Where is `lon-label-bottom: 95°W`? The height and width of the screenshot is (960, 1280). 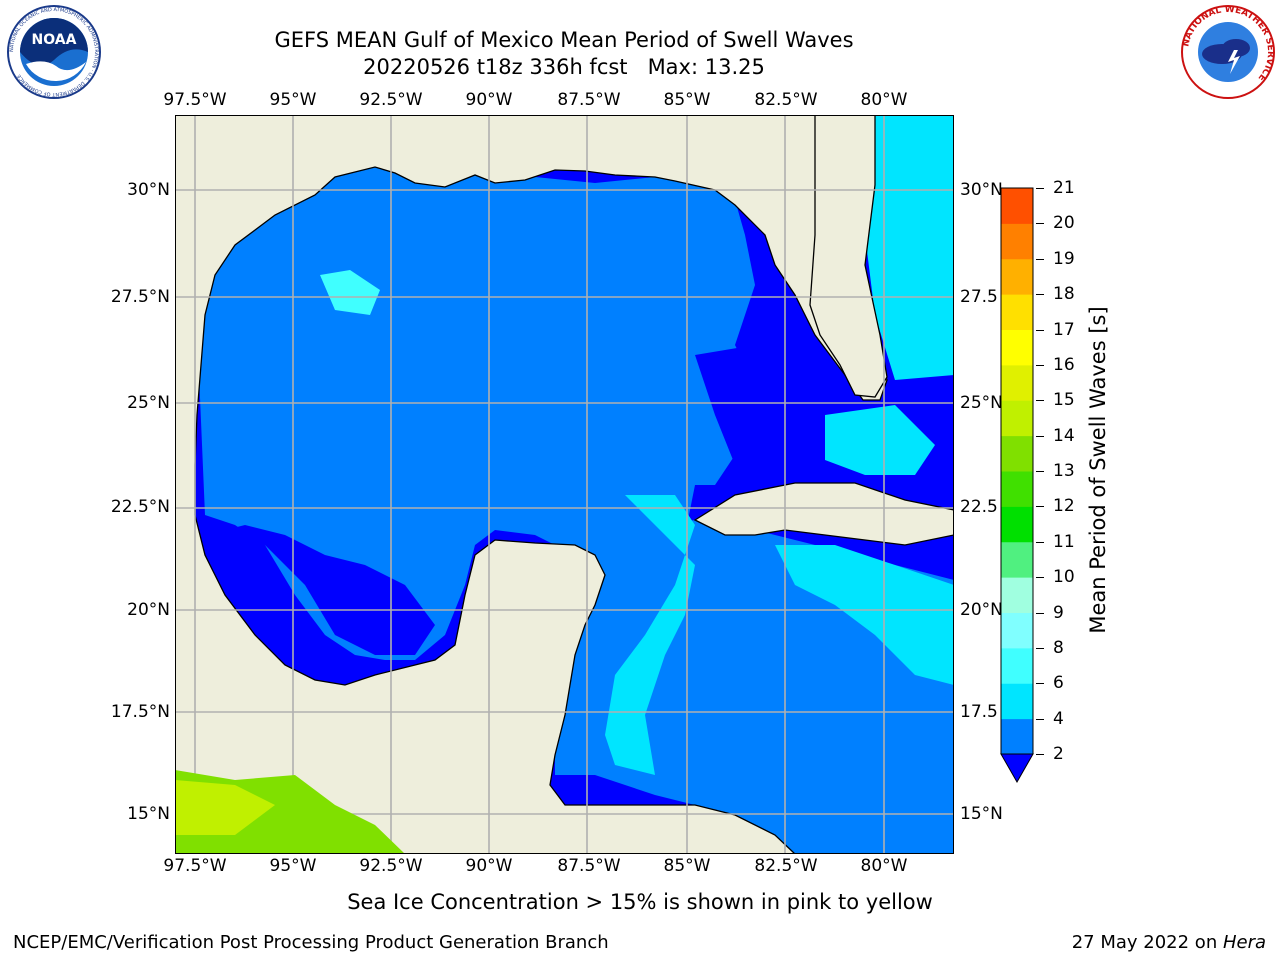 lon-label-bottom: 95°W is located at coordinates (293, 866).